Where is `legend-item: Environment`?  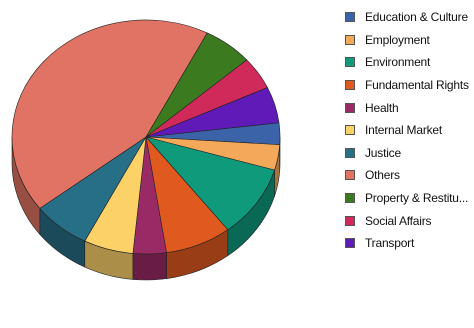 legend-item: Environment is located at coordinates (409, 62).